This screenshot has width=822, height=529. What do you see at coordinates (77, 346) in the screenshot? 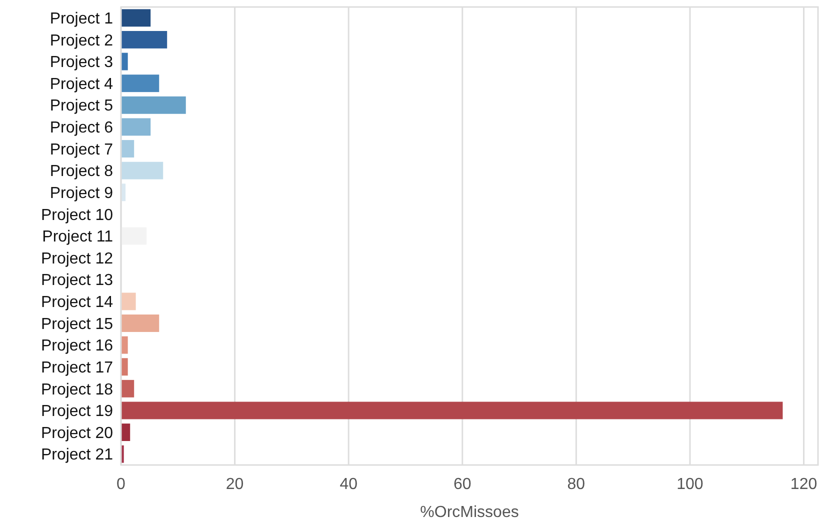
I see `y-tick-label: Project 16` at bounding box center [77, 346].